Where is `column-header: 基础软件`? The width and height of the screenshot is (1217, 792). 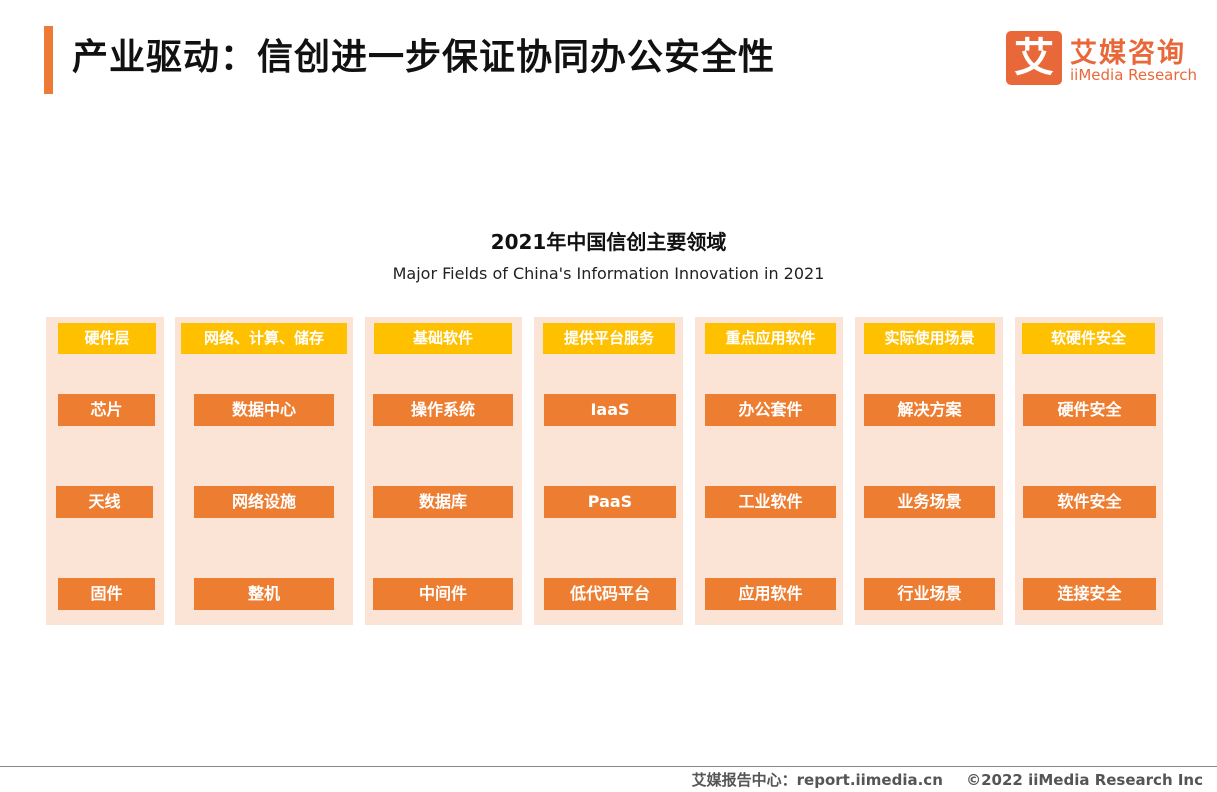
column-header: 基础软件 is located at coordinates (443, 338).